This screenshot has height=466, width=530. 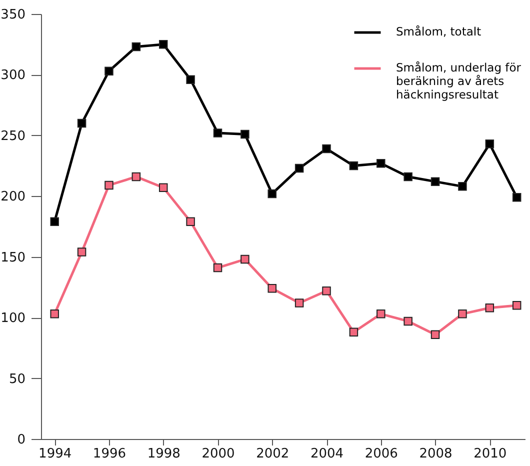 What do you see at coordinates (13, 15) in the screenshot?
I see `y-tick-label: 350` at bounding box center [13, 15].